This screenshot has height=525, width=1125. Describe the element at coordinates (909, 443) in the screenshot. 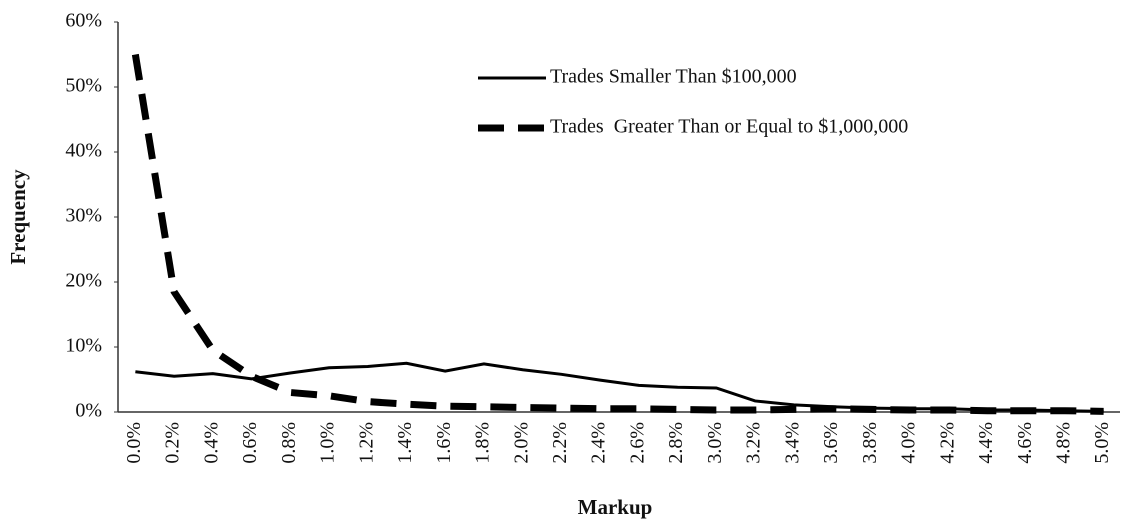

I see `x-tick-label: 4.0%` at that location.